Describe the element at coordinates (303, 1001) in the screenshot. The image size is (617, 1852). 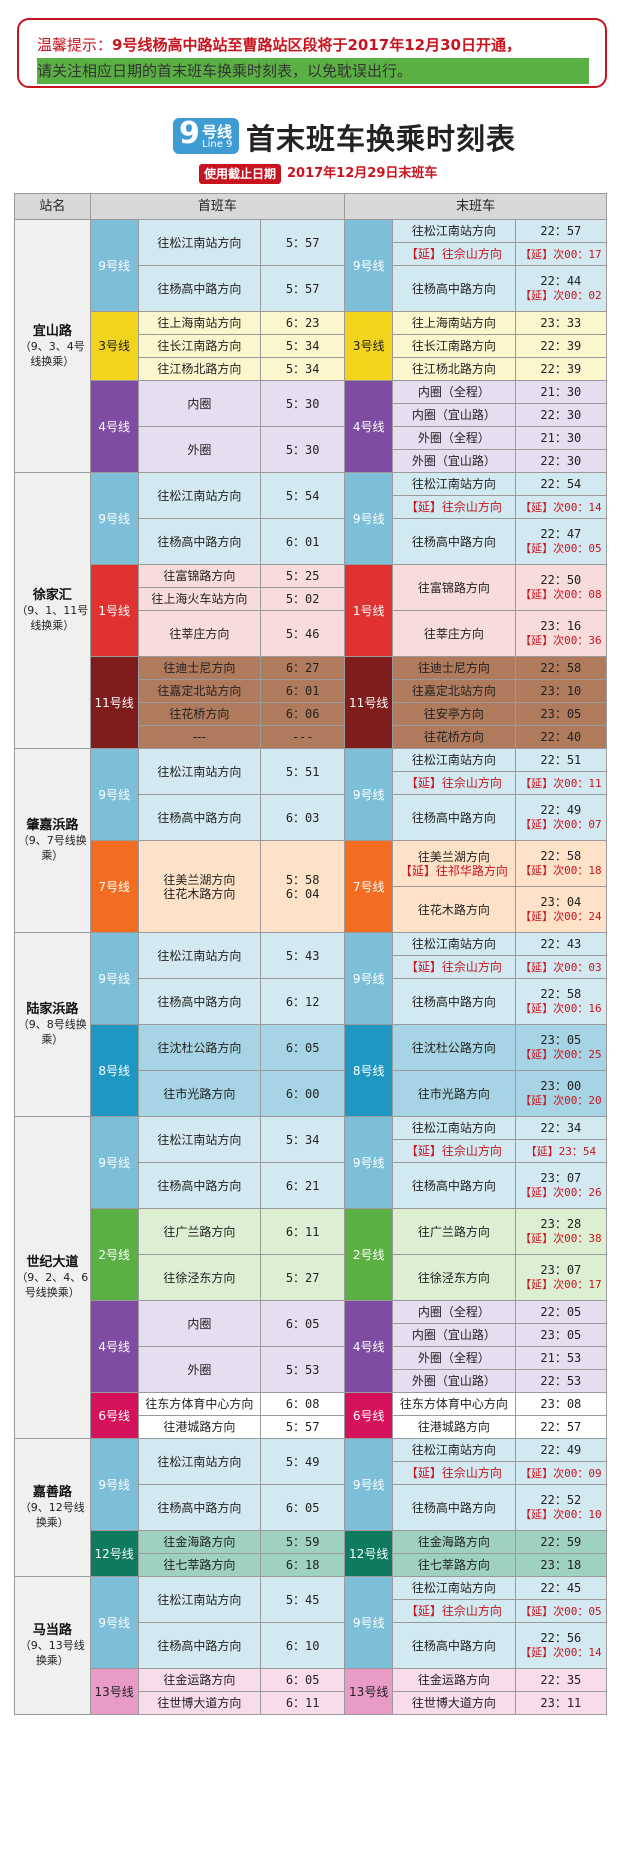
I see `first-time: 6：12` at that location.